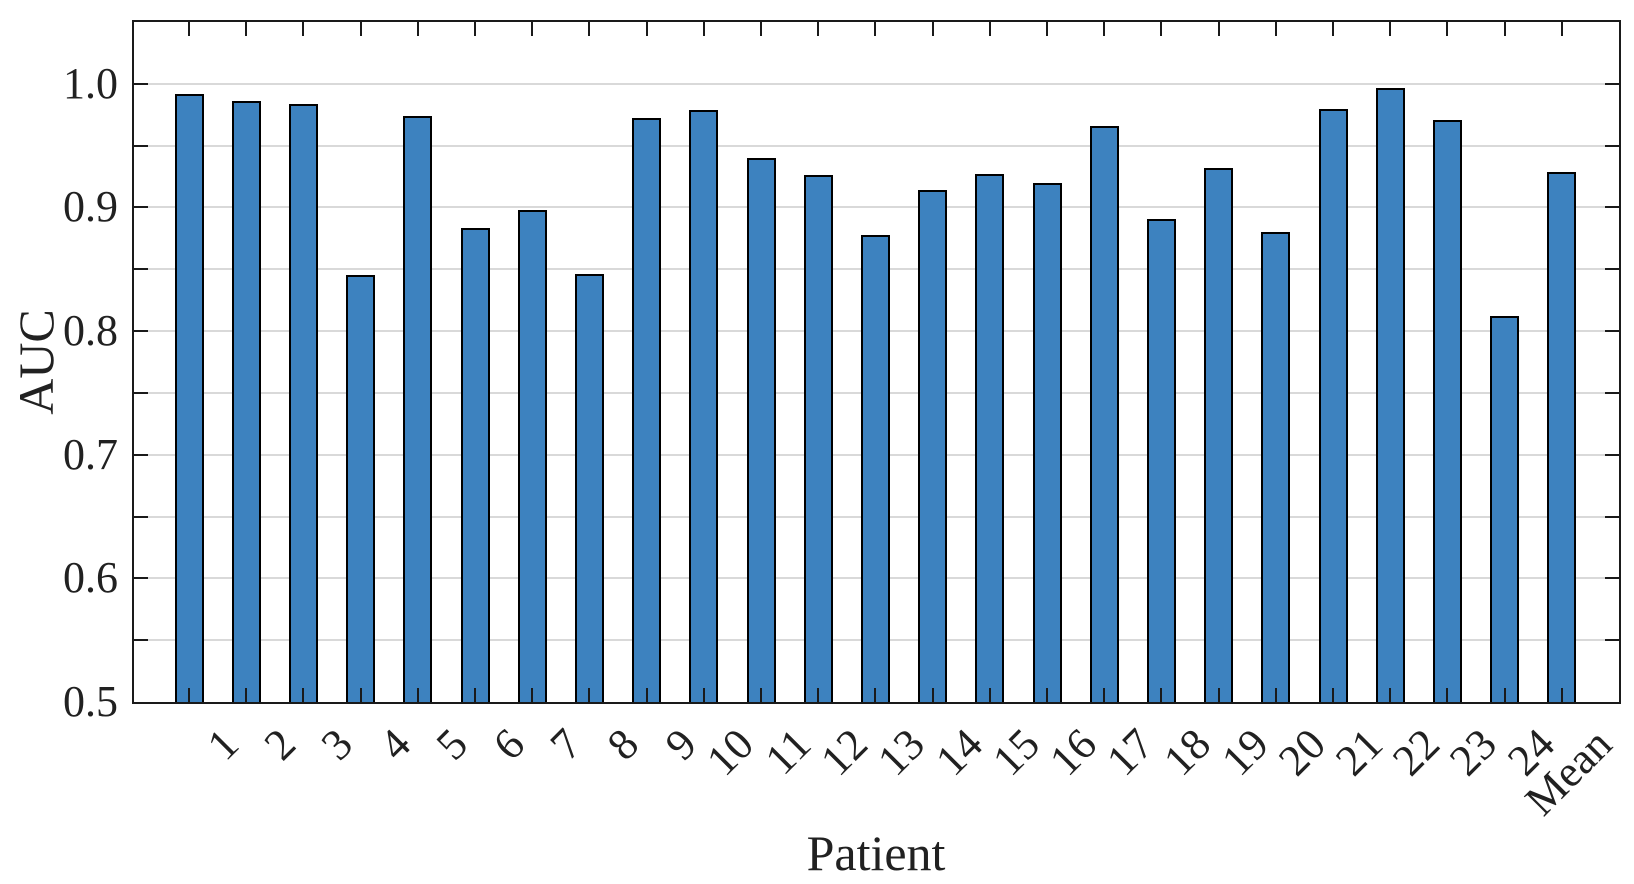 This screenshot has height=884, width=1634. Describe the element at coordinates (1015, 752) in the screenshot. I see `x-tick-label: 15` at that location.